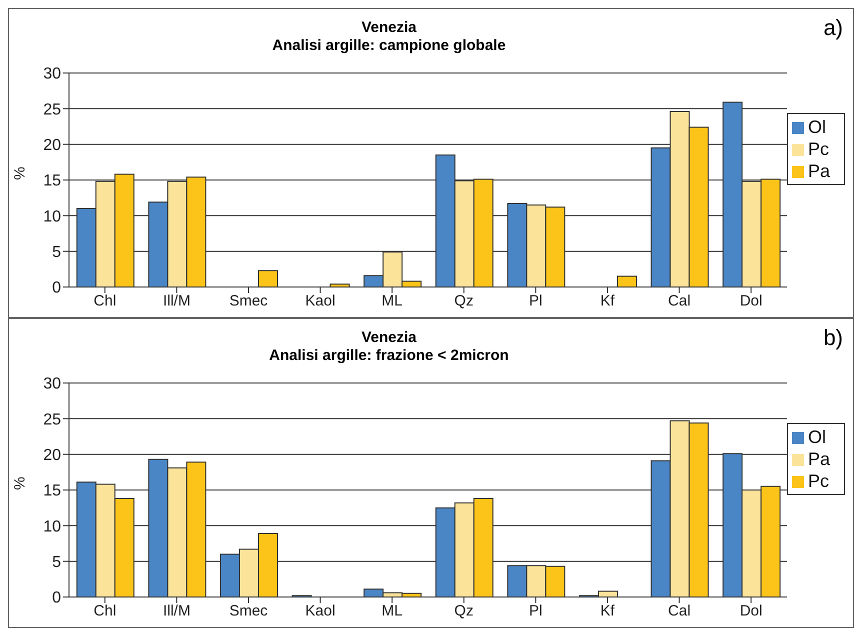 The width and height of the screenshot is (862, 636). Describe the element at coordinates (833, 28) in the screenshot. I see `text: a)` at that location.